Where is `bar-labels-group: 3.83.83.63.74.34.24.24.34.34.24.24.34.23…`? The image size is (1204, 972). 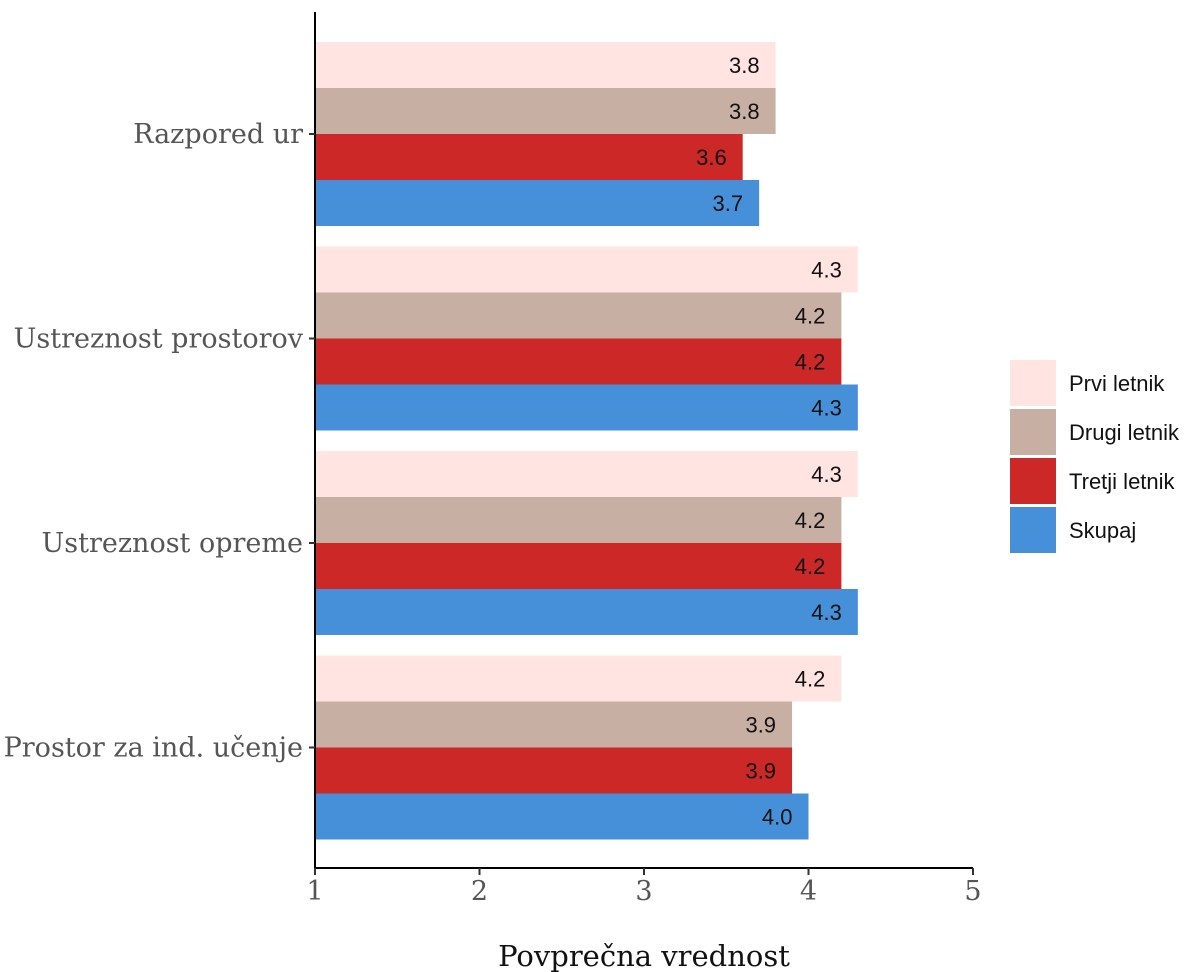
bar-labels-group: 3.83.83.63.74.34.24.24.34.34.24.24.34.23… is located at coordinates (769, 441).